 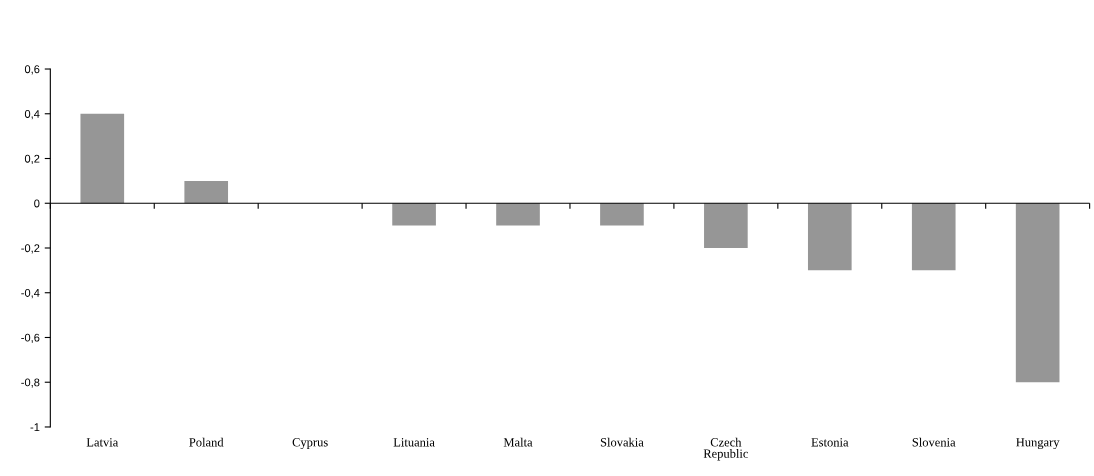 What do you see at coordinates (32, 115) in the screenshot?
I see `y-tick-label: 0,4` at bounding box center [32, 115].